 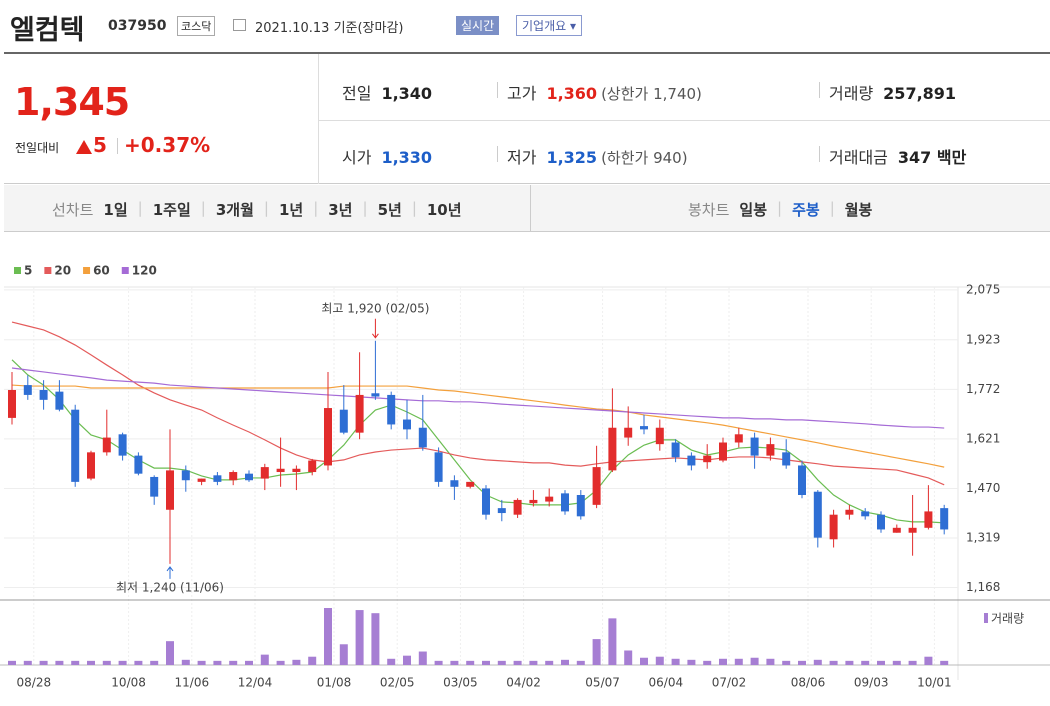 What do you see at coordinates (444, 210) in the screenshot?
I see `tab: 10년` at bounding box center [444, 210].